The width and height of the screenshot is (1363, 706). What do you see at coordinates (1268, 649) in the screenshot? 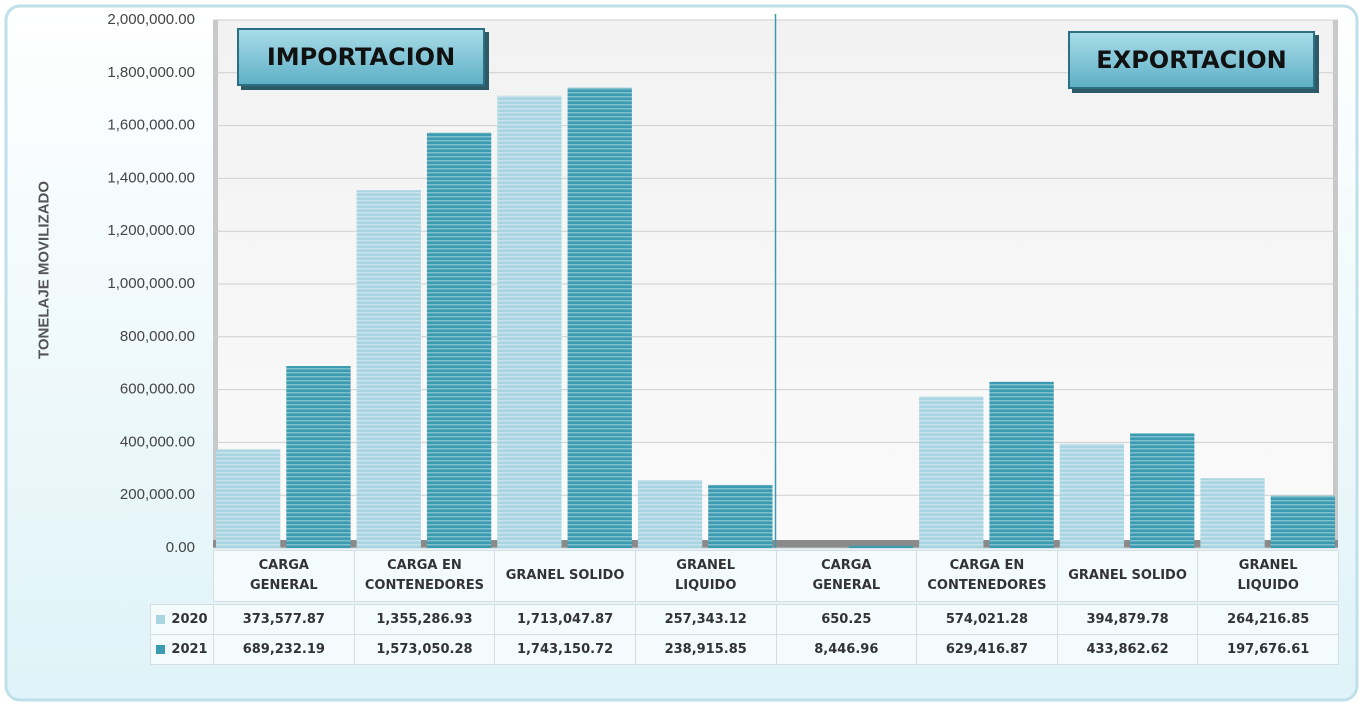
I see `data-label: 197,676.61` at bounding box center [1268, 649].